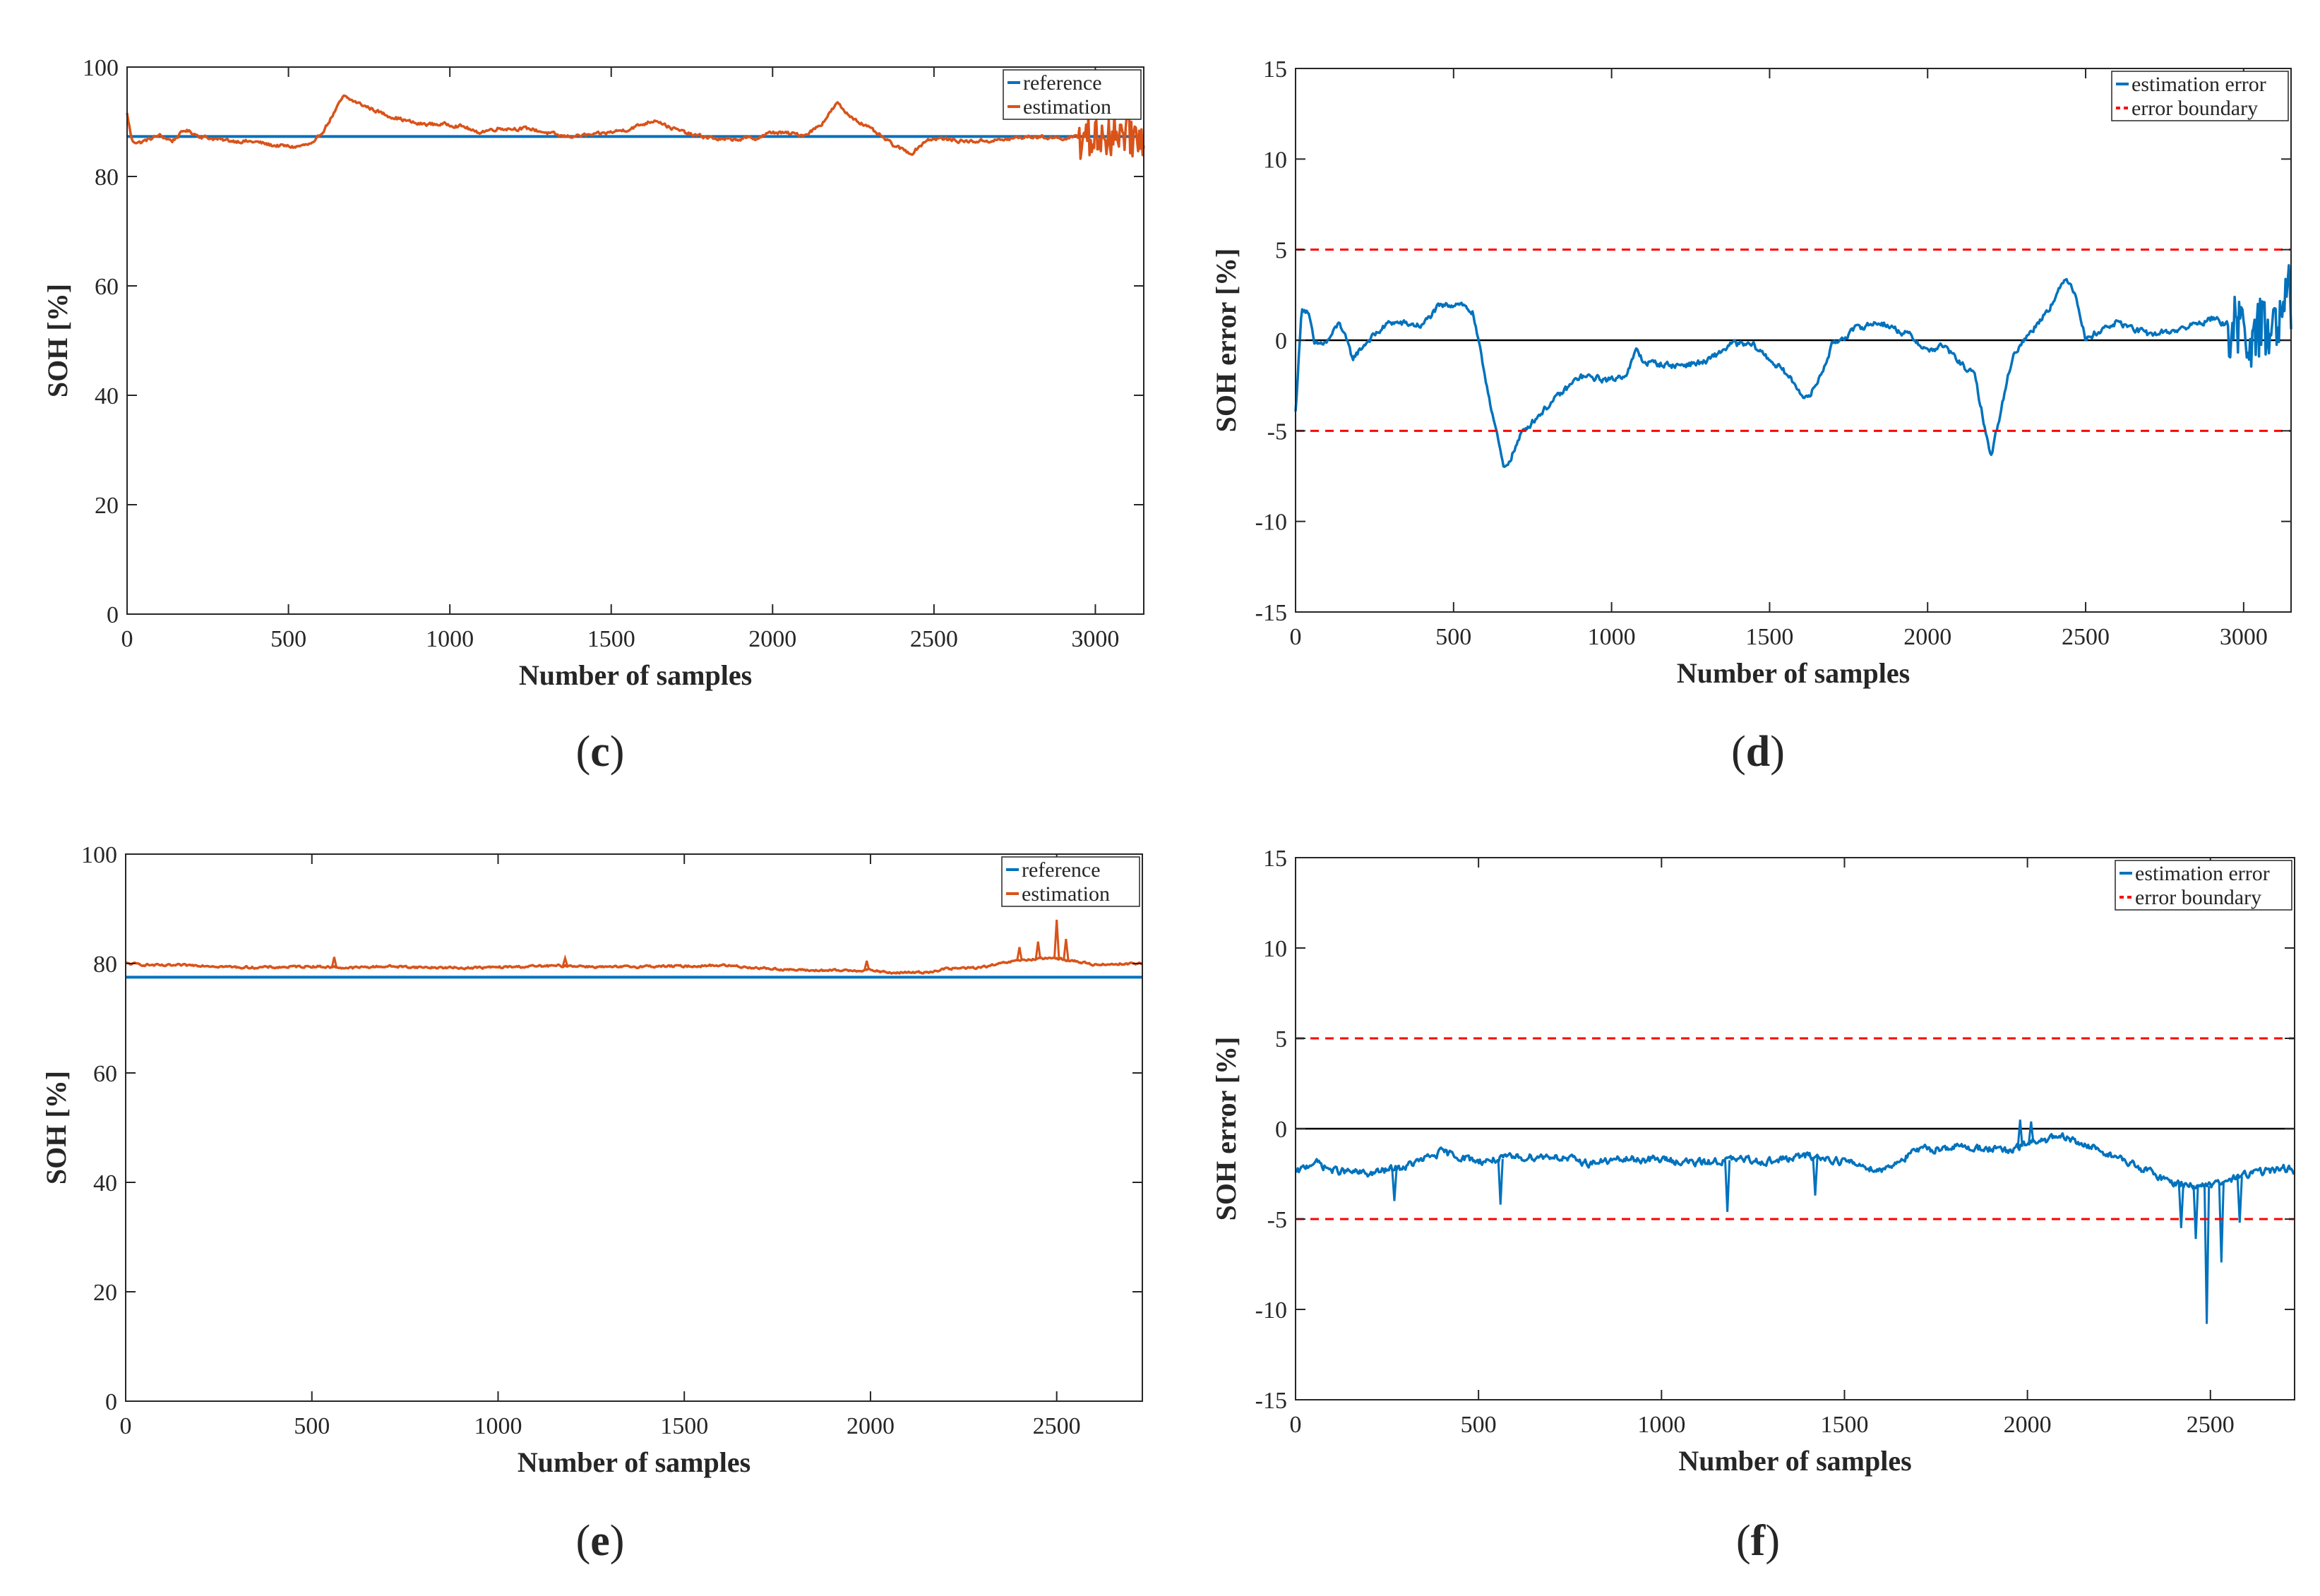 The image size is (2320, 1596). I want to click on y-tick-label: 40, so click(107, 396).